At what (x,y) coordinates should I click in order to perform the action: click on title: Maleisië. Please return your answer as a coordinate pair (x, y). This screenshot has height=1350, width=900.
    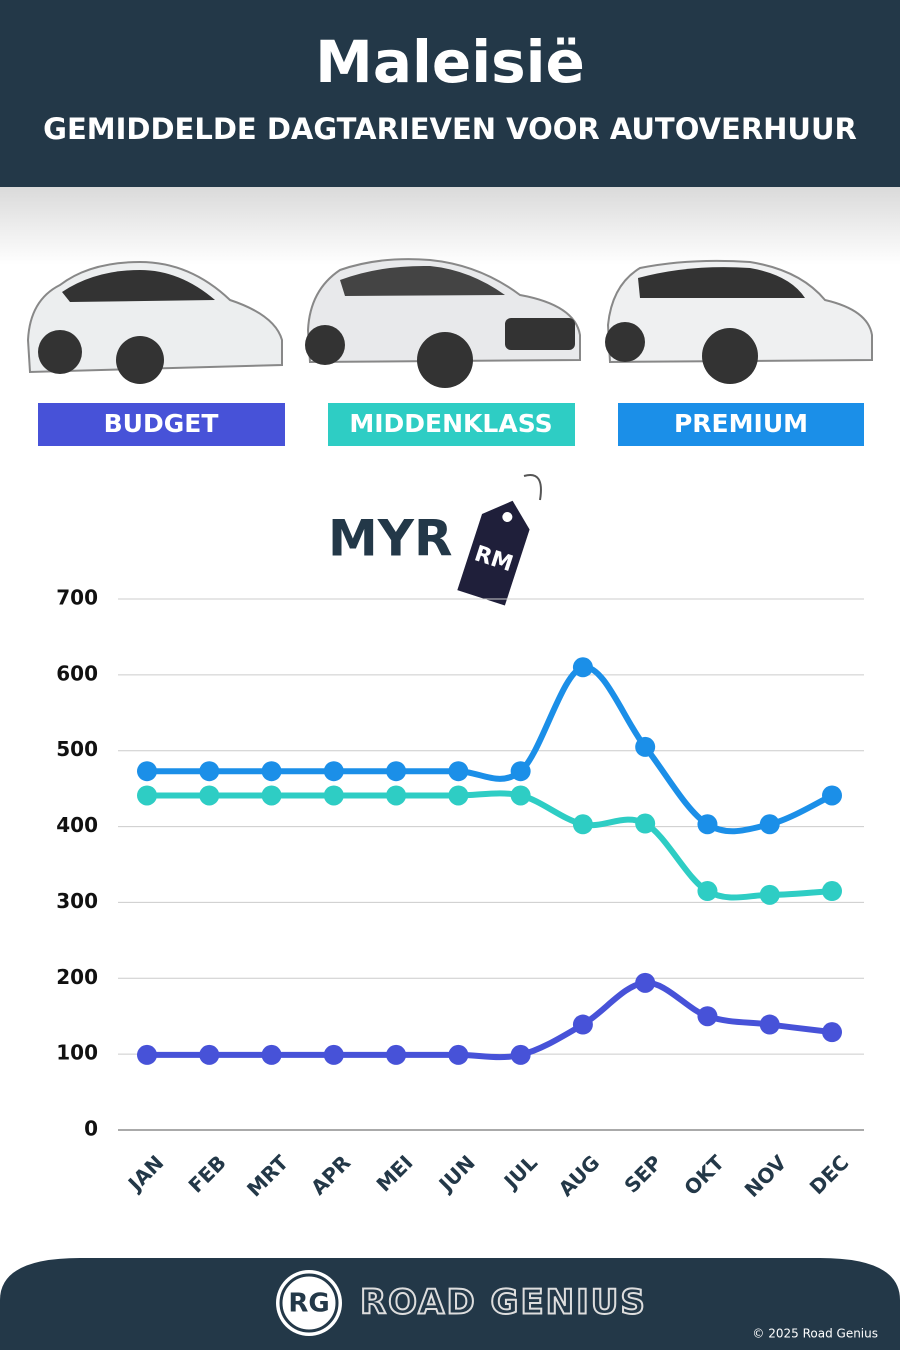
    Looking at the image, I should click on (450, 62).